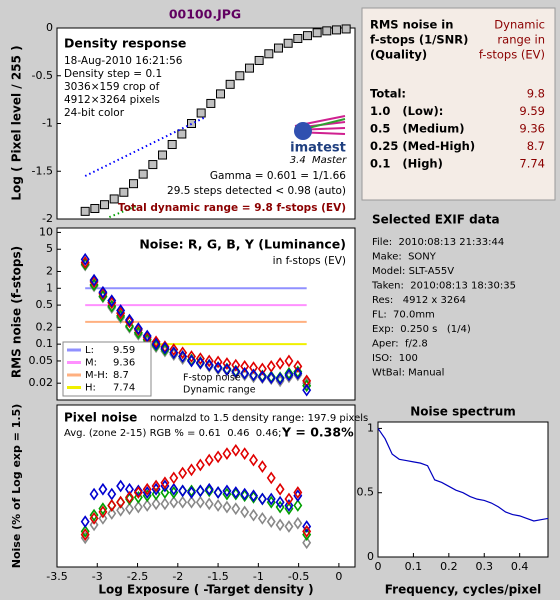 Image resolution: width=560 pixels, height=600 pixels. What do you see at coordinates (419, 300) in the screenshot?
I see `exif-line: Res: 4912 x 3264` at bounding box center [419, 300].